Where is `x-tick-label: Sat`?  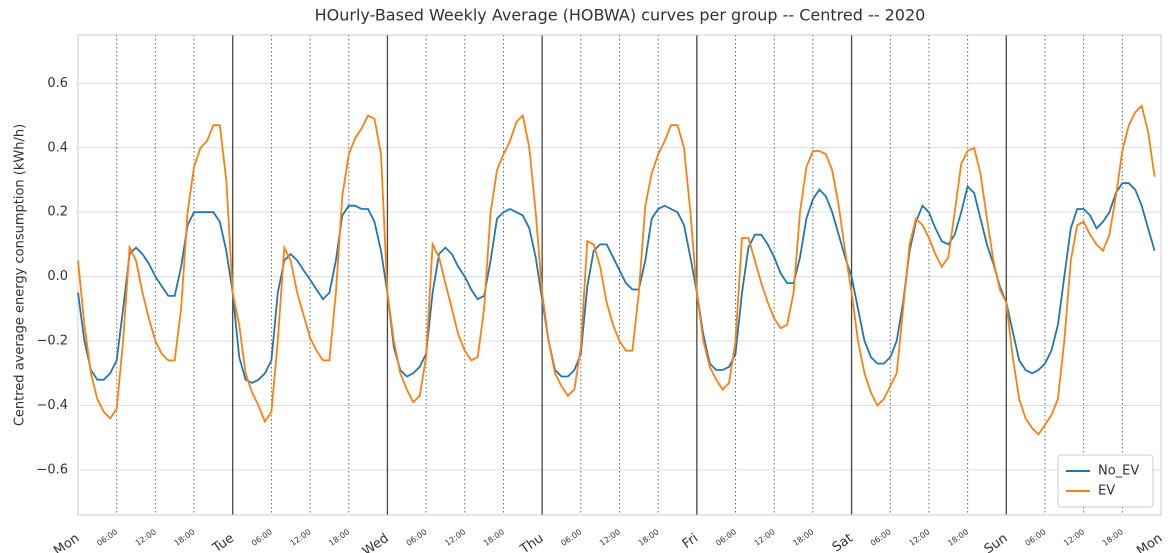
x-tick-label: Sat is located at coordinates (843, 542).